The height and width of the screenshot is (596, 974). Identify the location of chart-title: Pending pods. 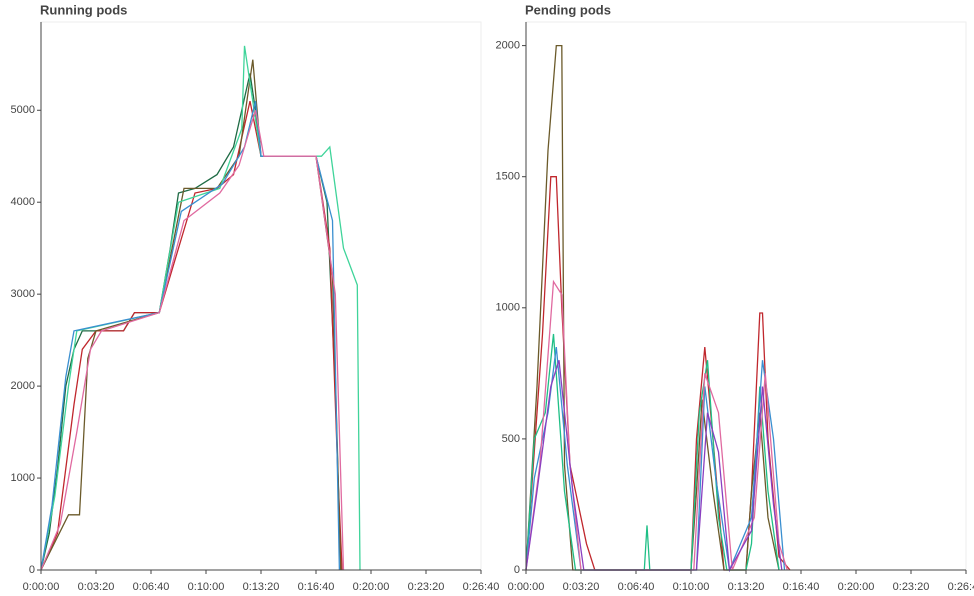
(568, 9).